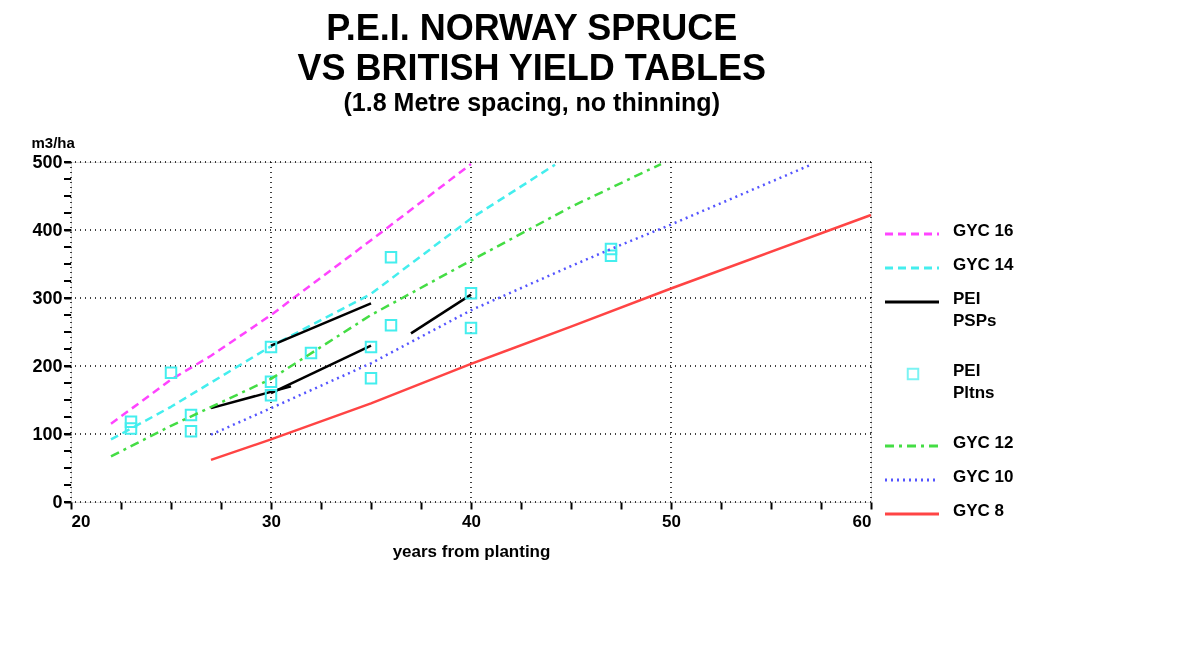  I want to click on x-tick-label: 60, so click(862, 521).